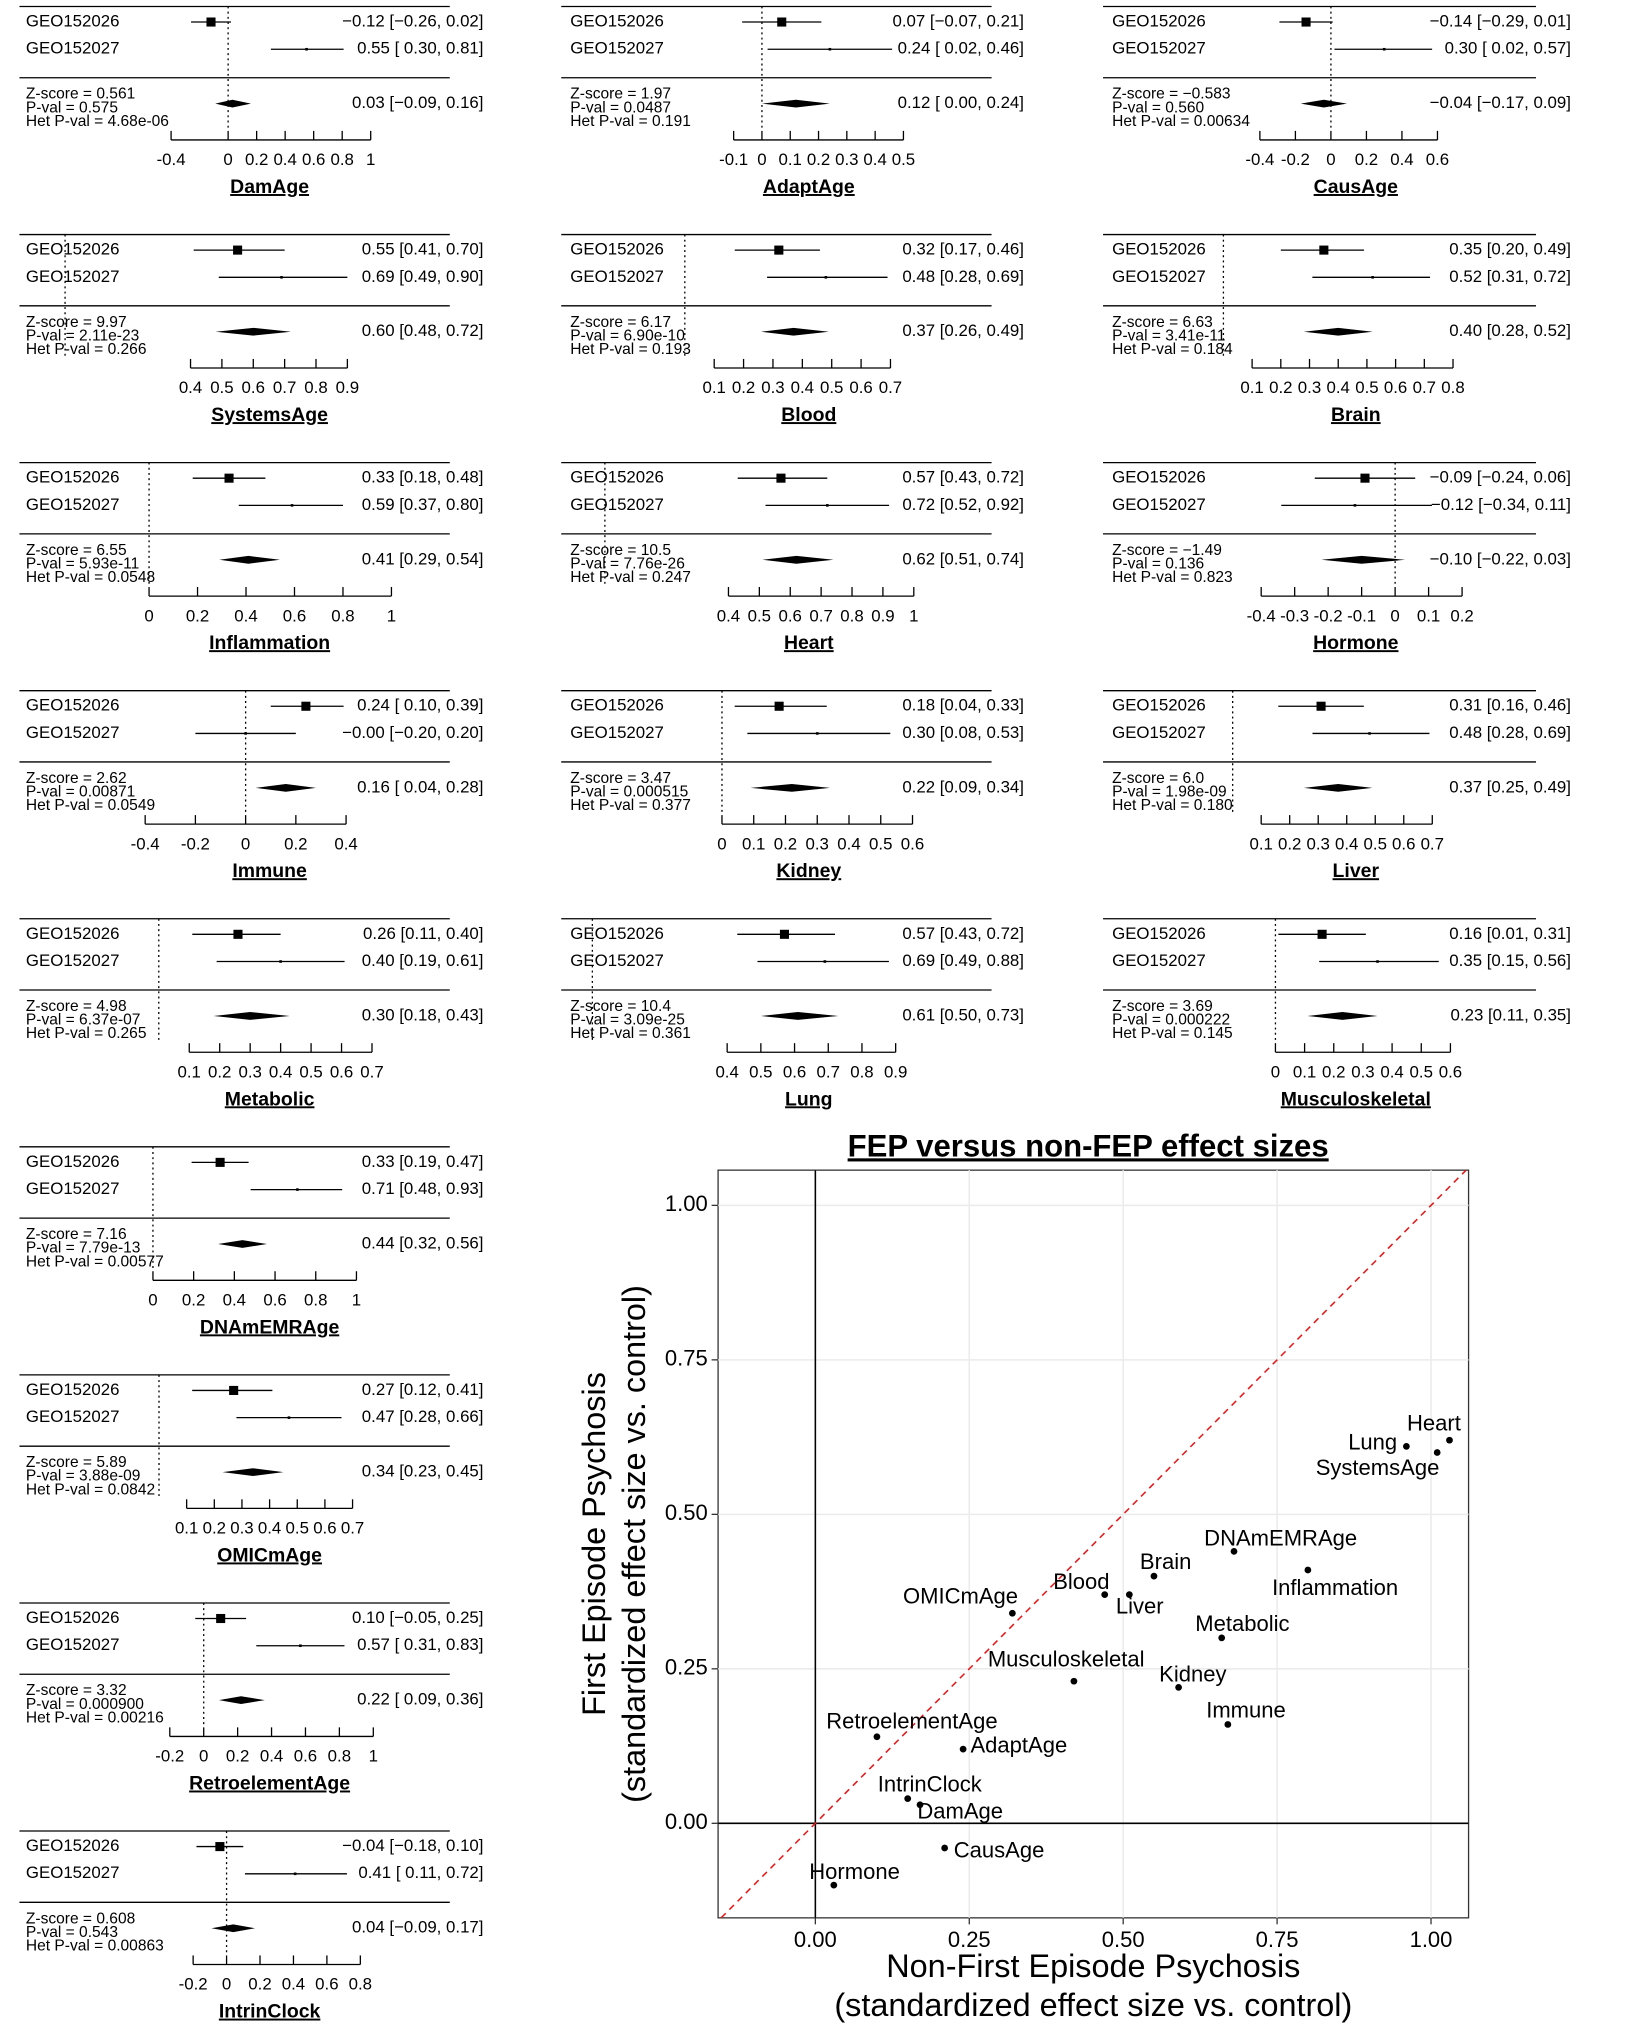 This screenshot has height=2028, width=1628. I want to click on statistic: Het P-val = 0.180, so click(1172, 805).